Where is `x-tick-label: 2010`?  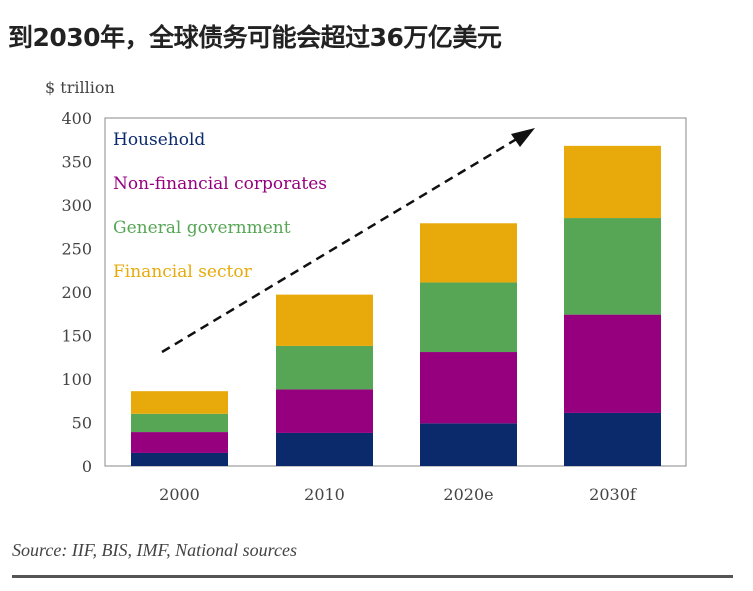
x-tick-label: 2010 is located at coordinates (324, 494).